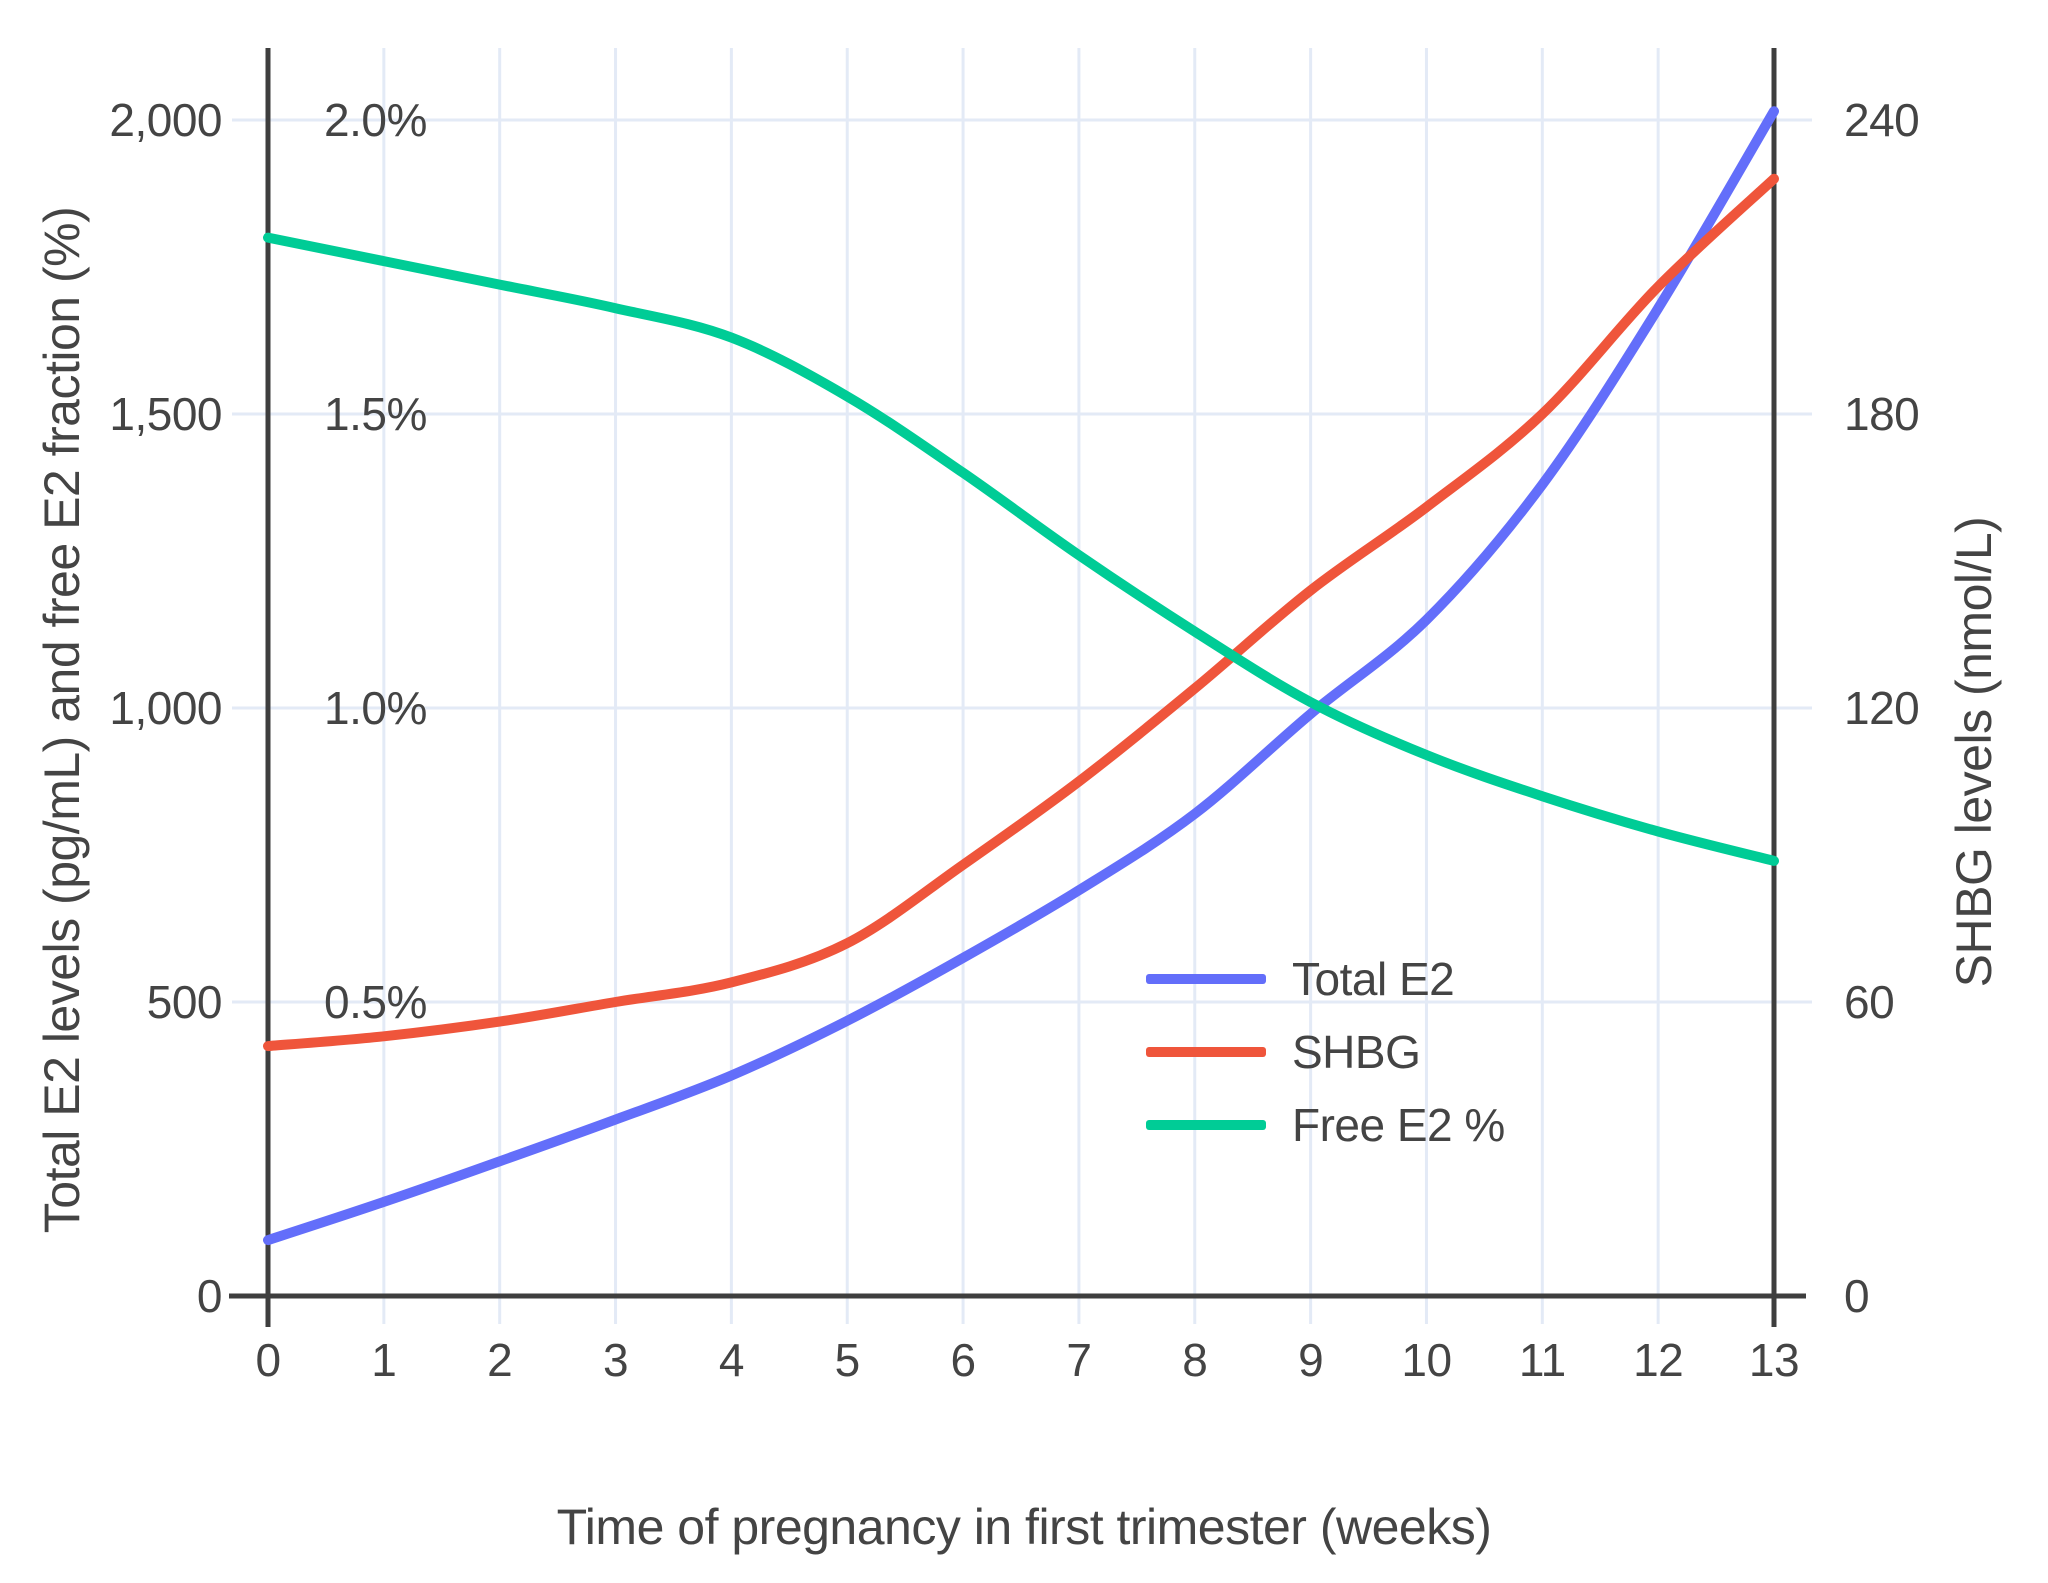  Describe the element at coordinates (1856, 1296) in the screenshot. I see `y-right-tick-label: 0` at that location.